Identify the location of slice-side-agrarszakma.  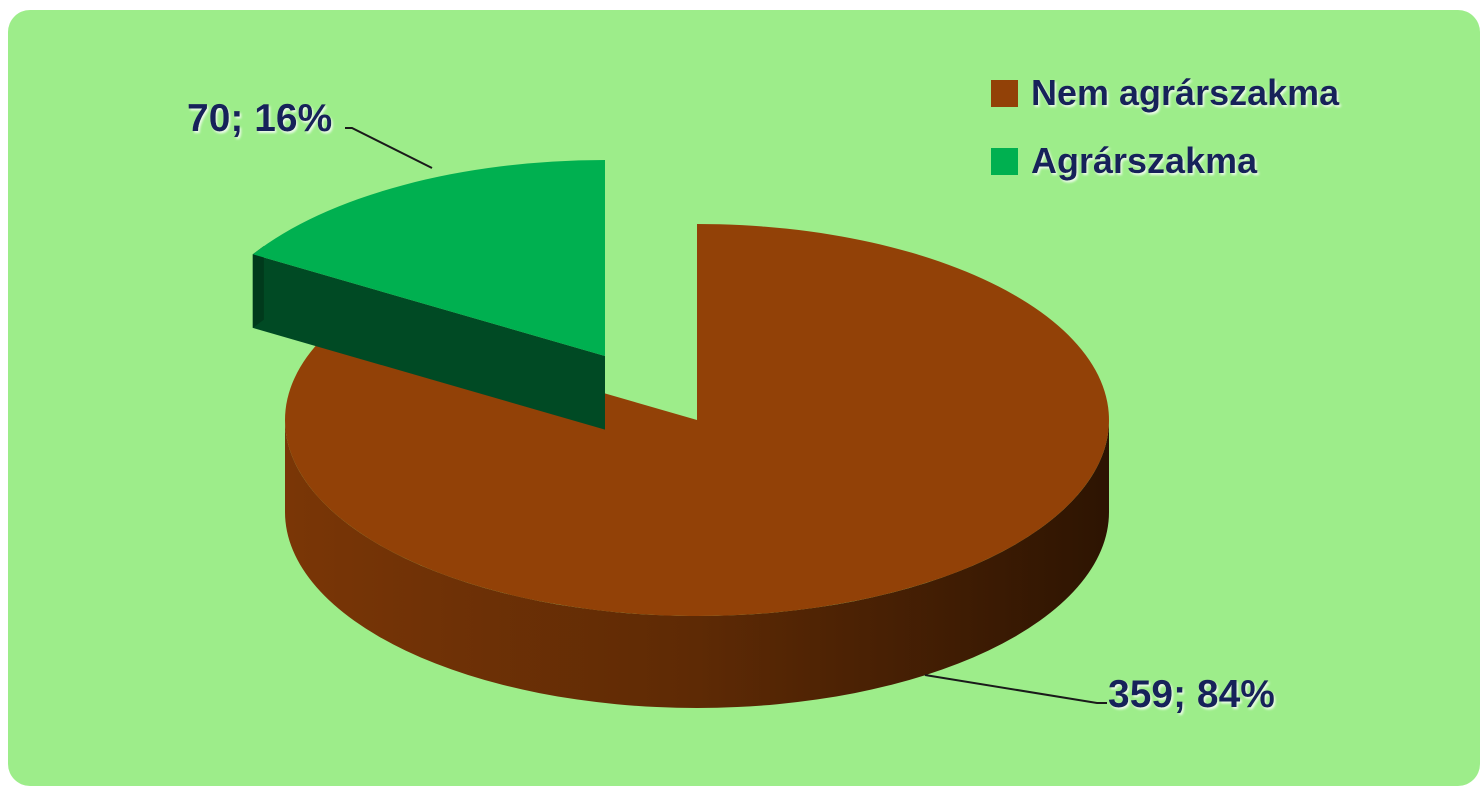
(429, 342).